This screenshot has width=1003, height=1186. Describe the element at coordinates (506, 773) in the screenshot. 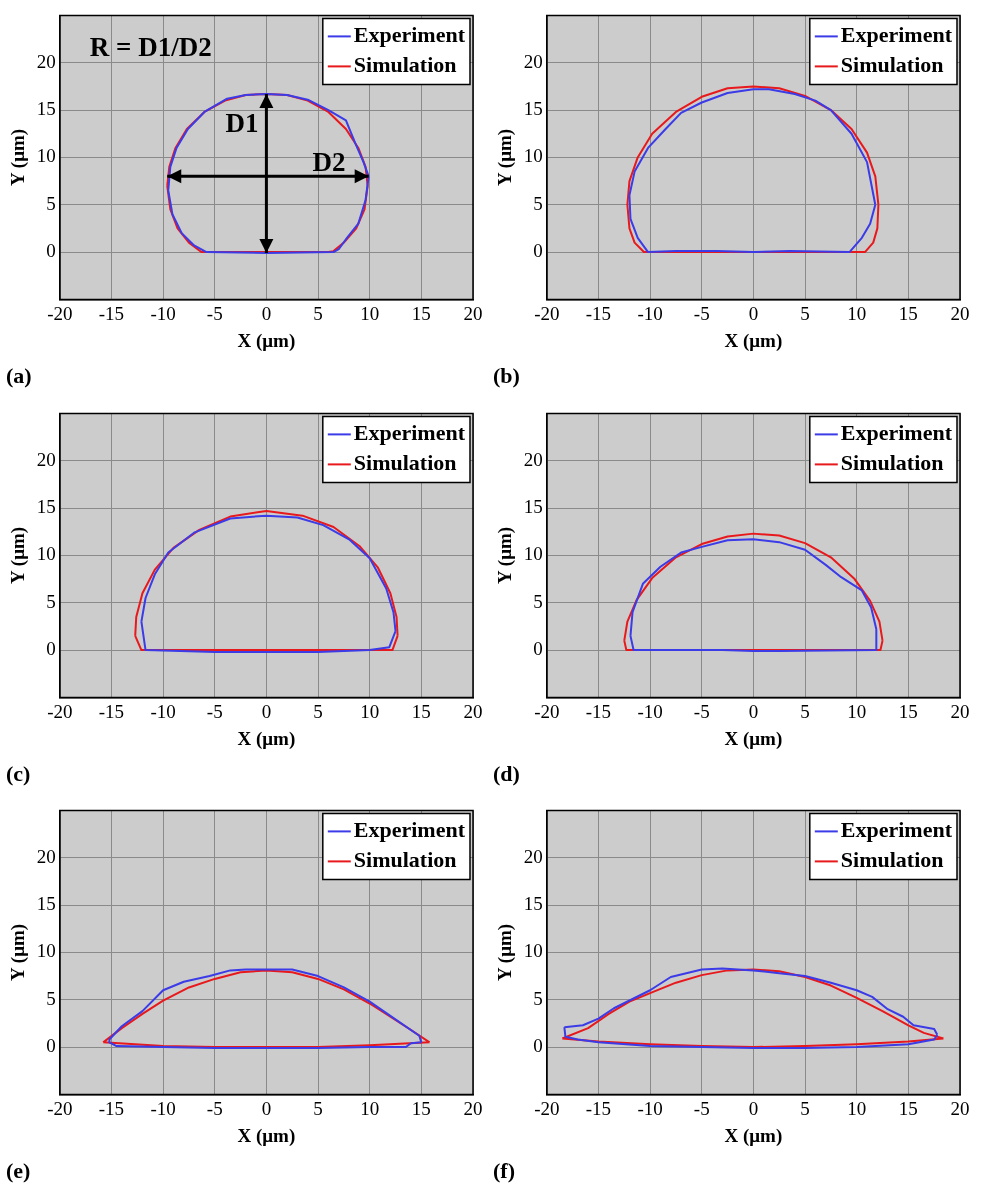

I see `text: (d)` at that location.